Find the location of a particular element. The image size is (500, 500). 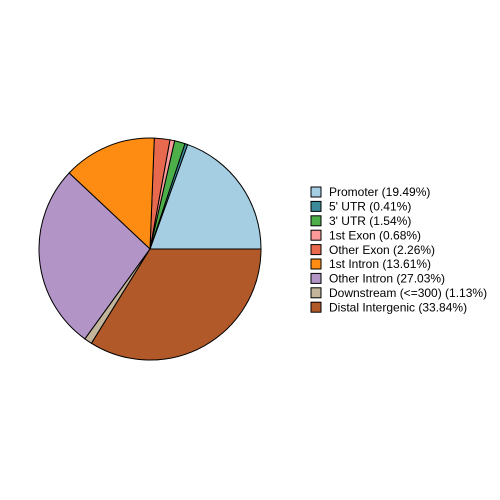

legend-label: Distal Intergenic (33.84%) is located at coordinates (398, 307).